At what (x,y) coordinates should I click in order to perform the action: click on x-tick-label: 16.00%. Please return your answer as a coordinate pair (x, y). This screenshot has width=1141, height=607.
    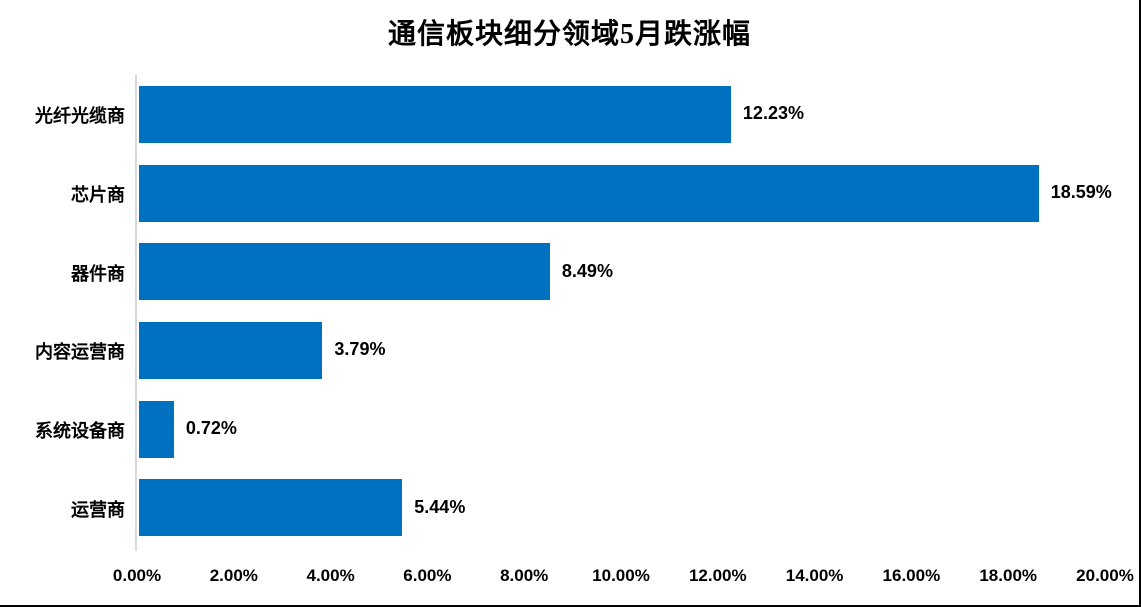
    Looking at the image, I should click on (911, 575).